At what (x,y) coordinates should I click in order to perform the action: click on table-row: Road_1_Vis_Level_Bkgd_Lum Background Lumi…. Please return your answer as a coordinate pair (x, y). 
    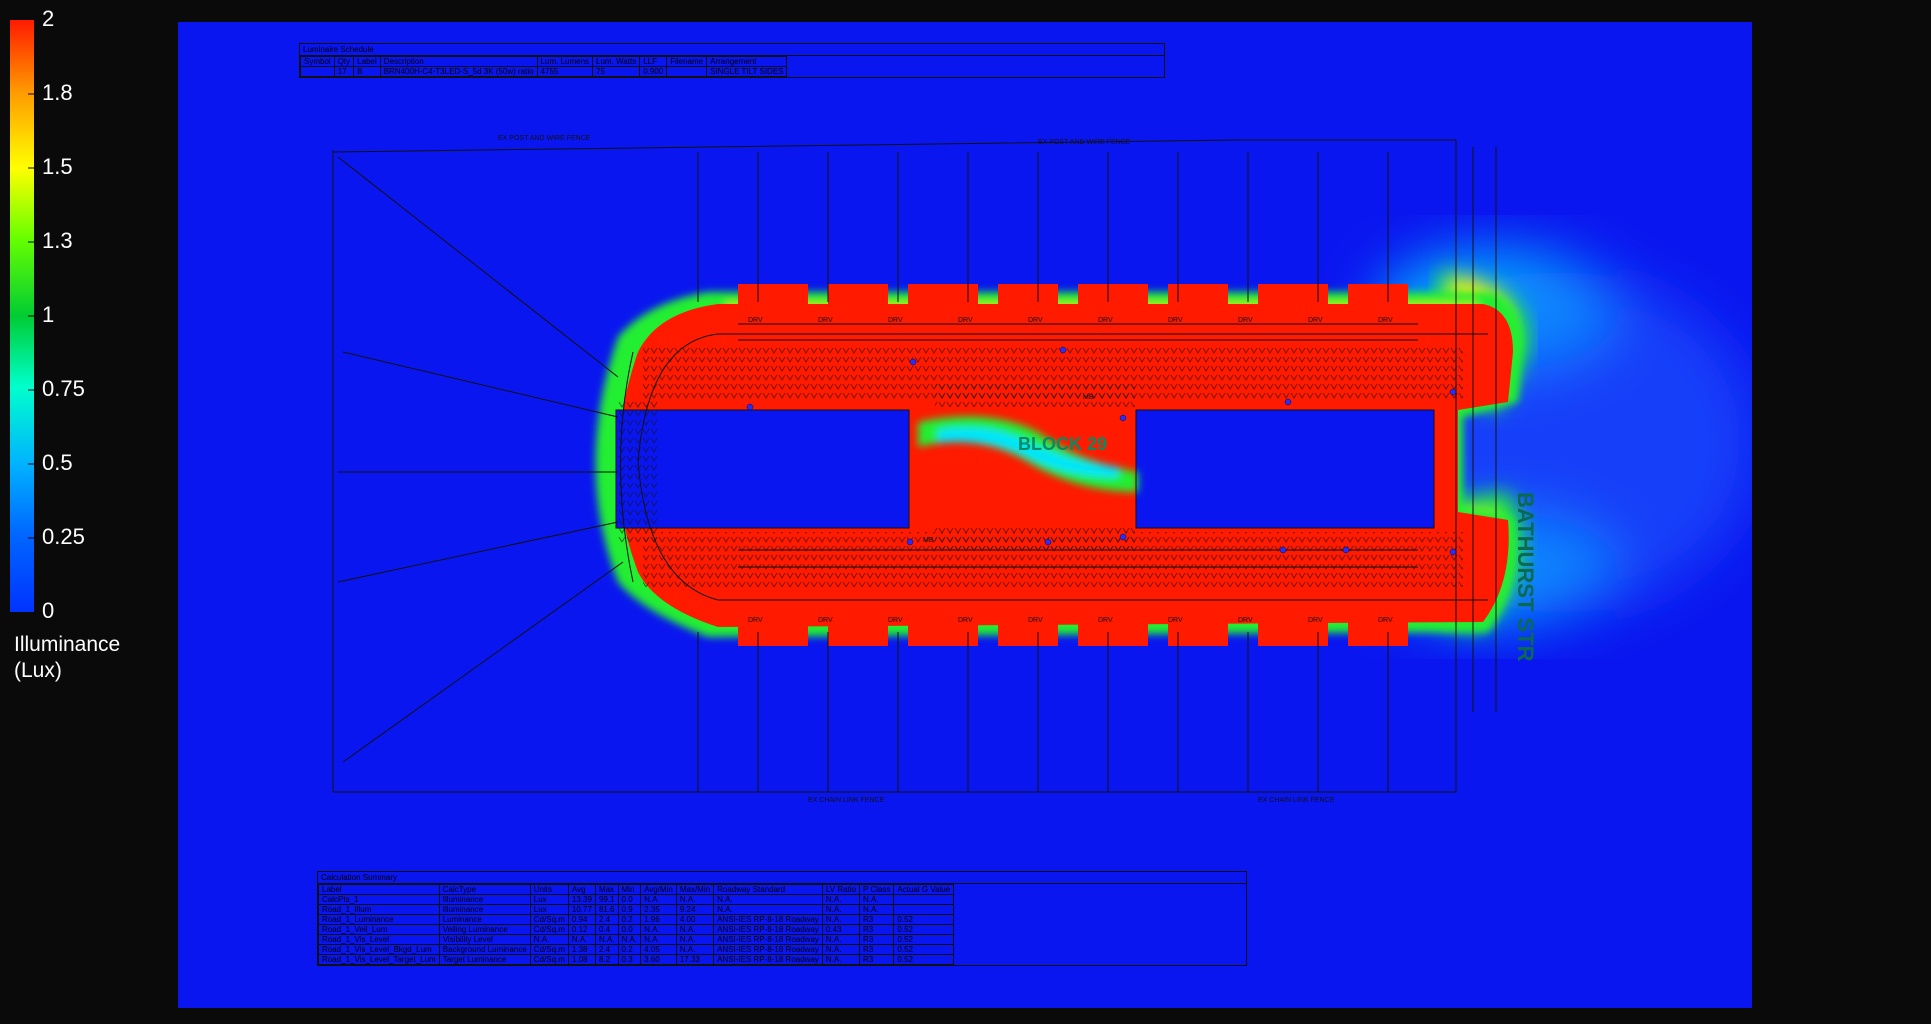
    Looking at the image, I should click on (636, 949).